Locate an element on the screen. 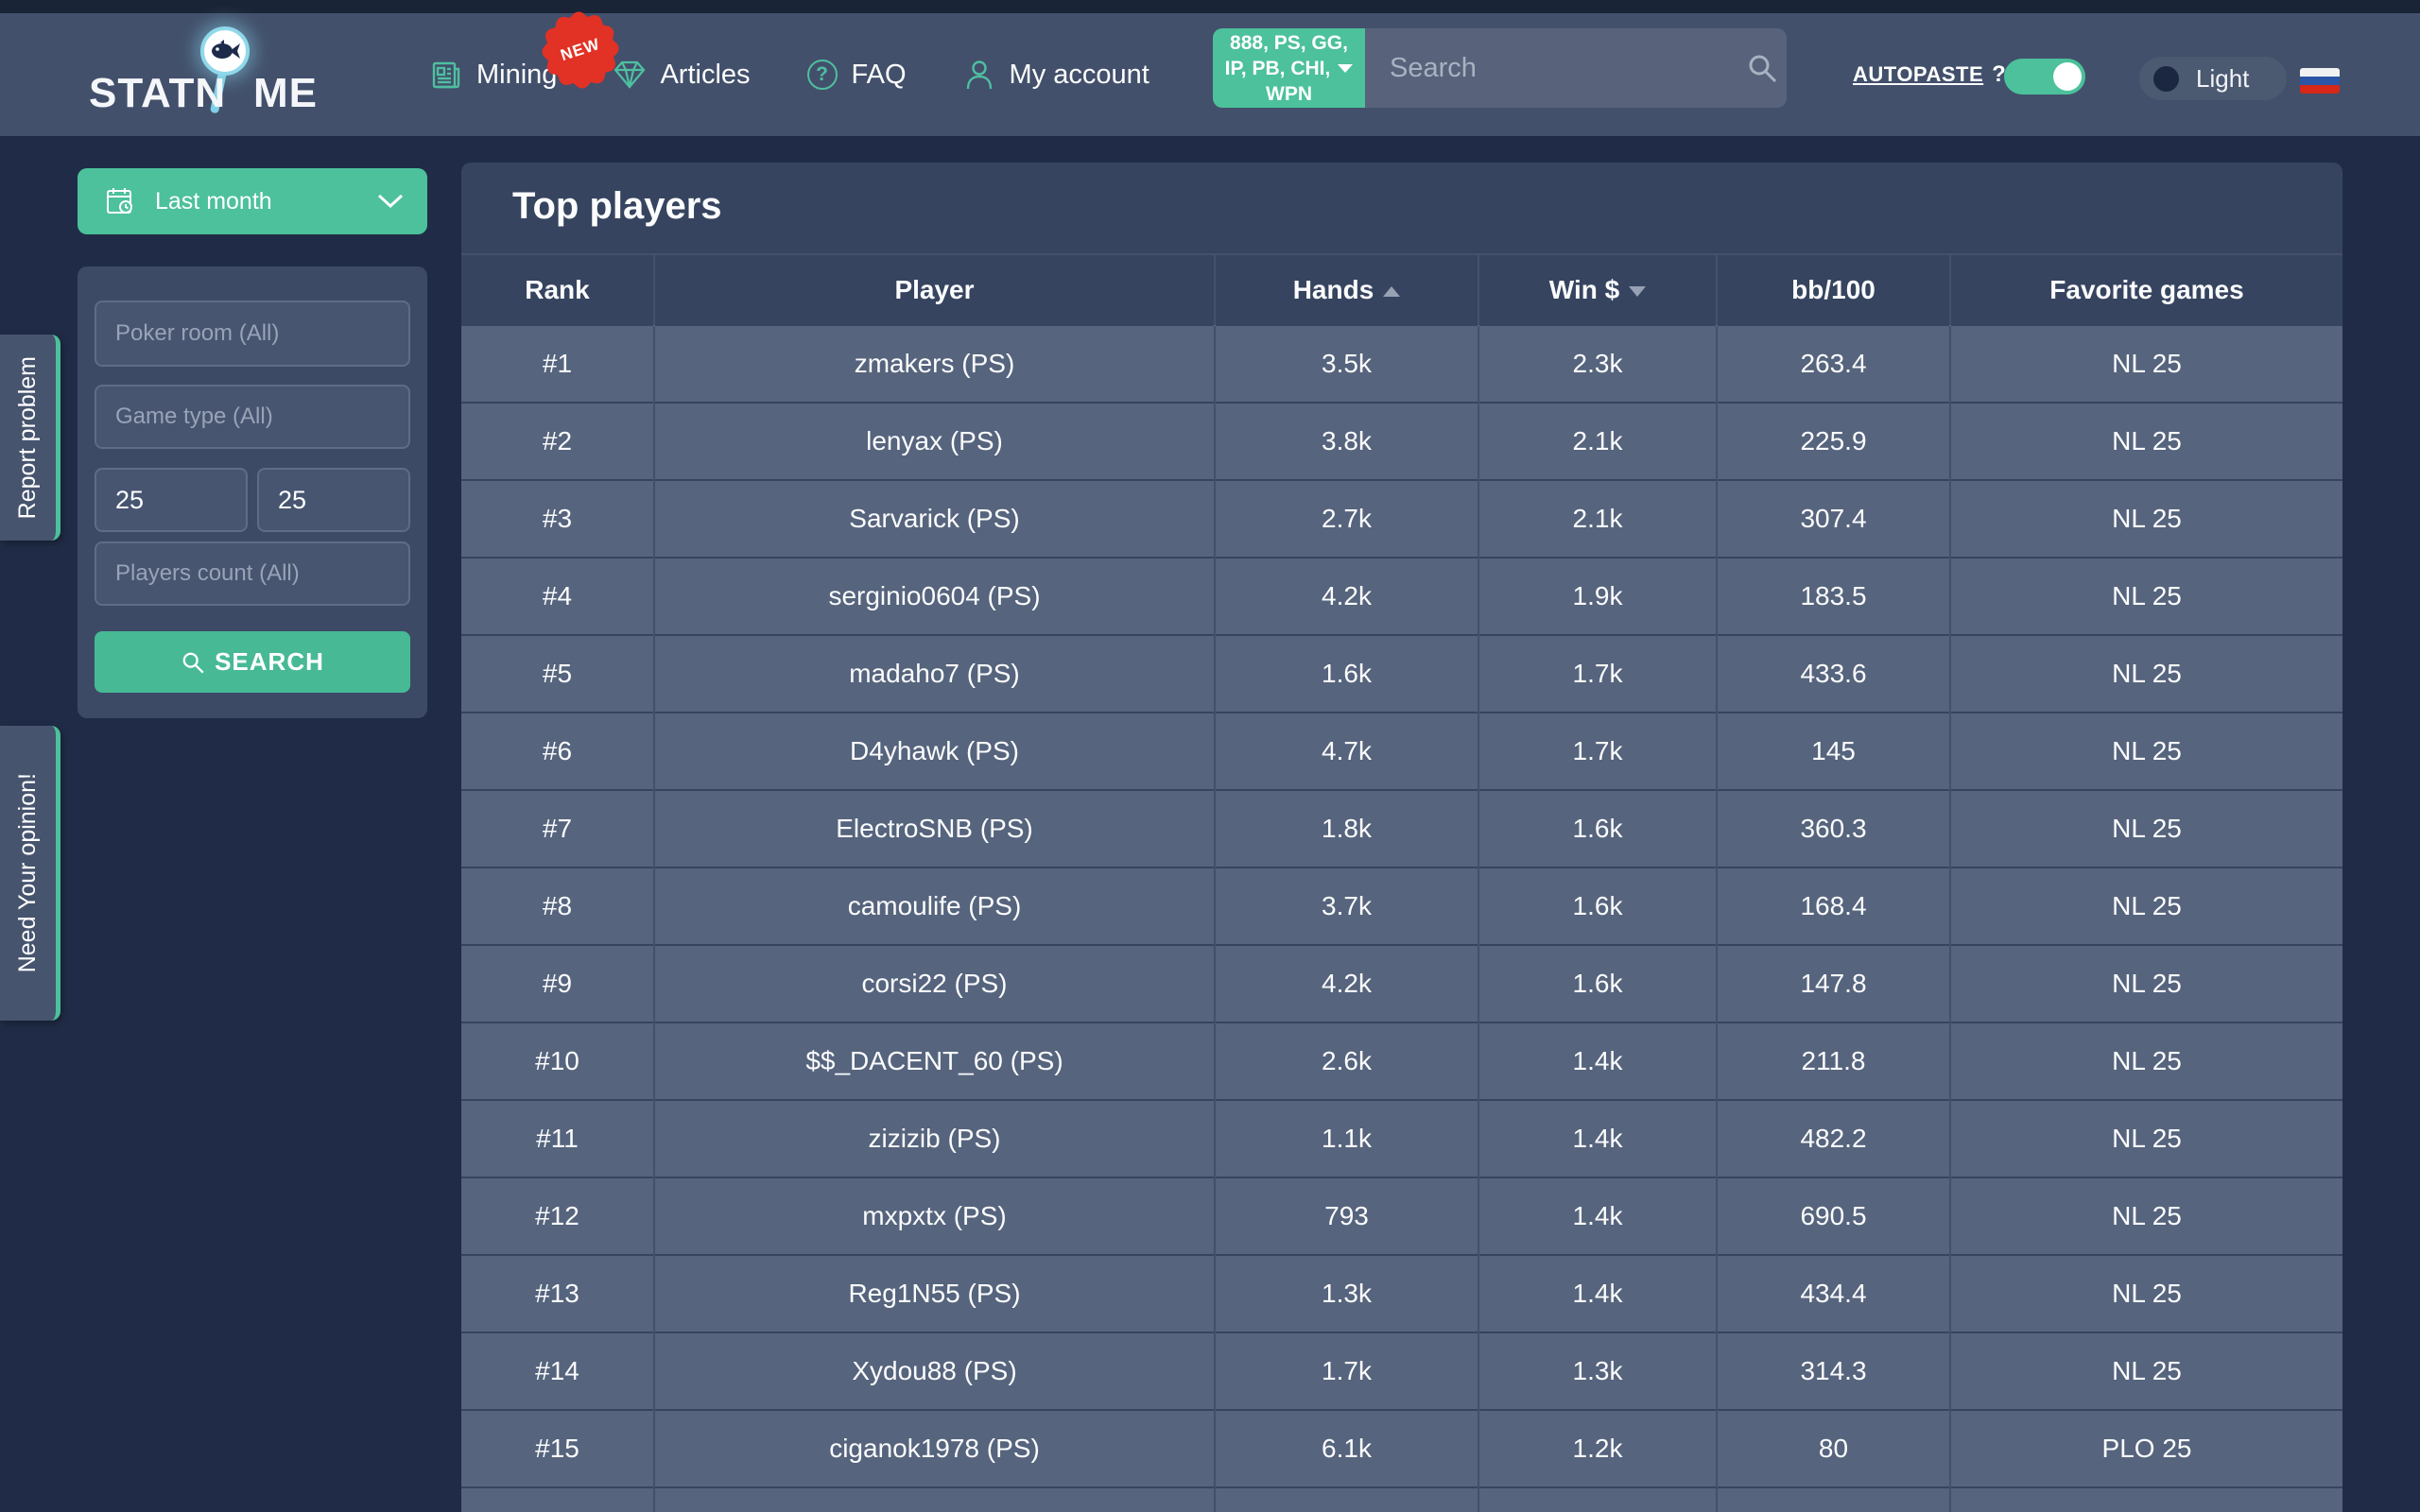 Image resolution: width=2420 pixels, height=1512 pixels. col-hands: Hands is located at coordinates (1346, 289).